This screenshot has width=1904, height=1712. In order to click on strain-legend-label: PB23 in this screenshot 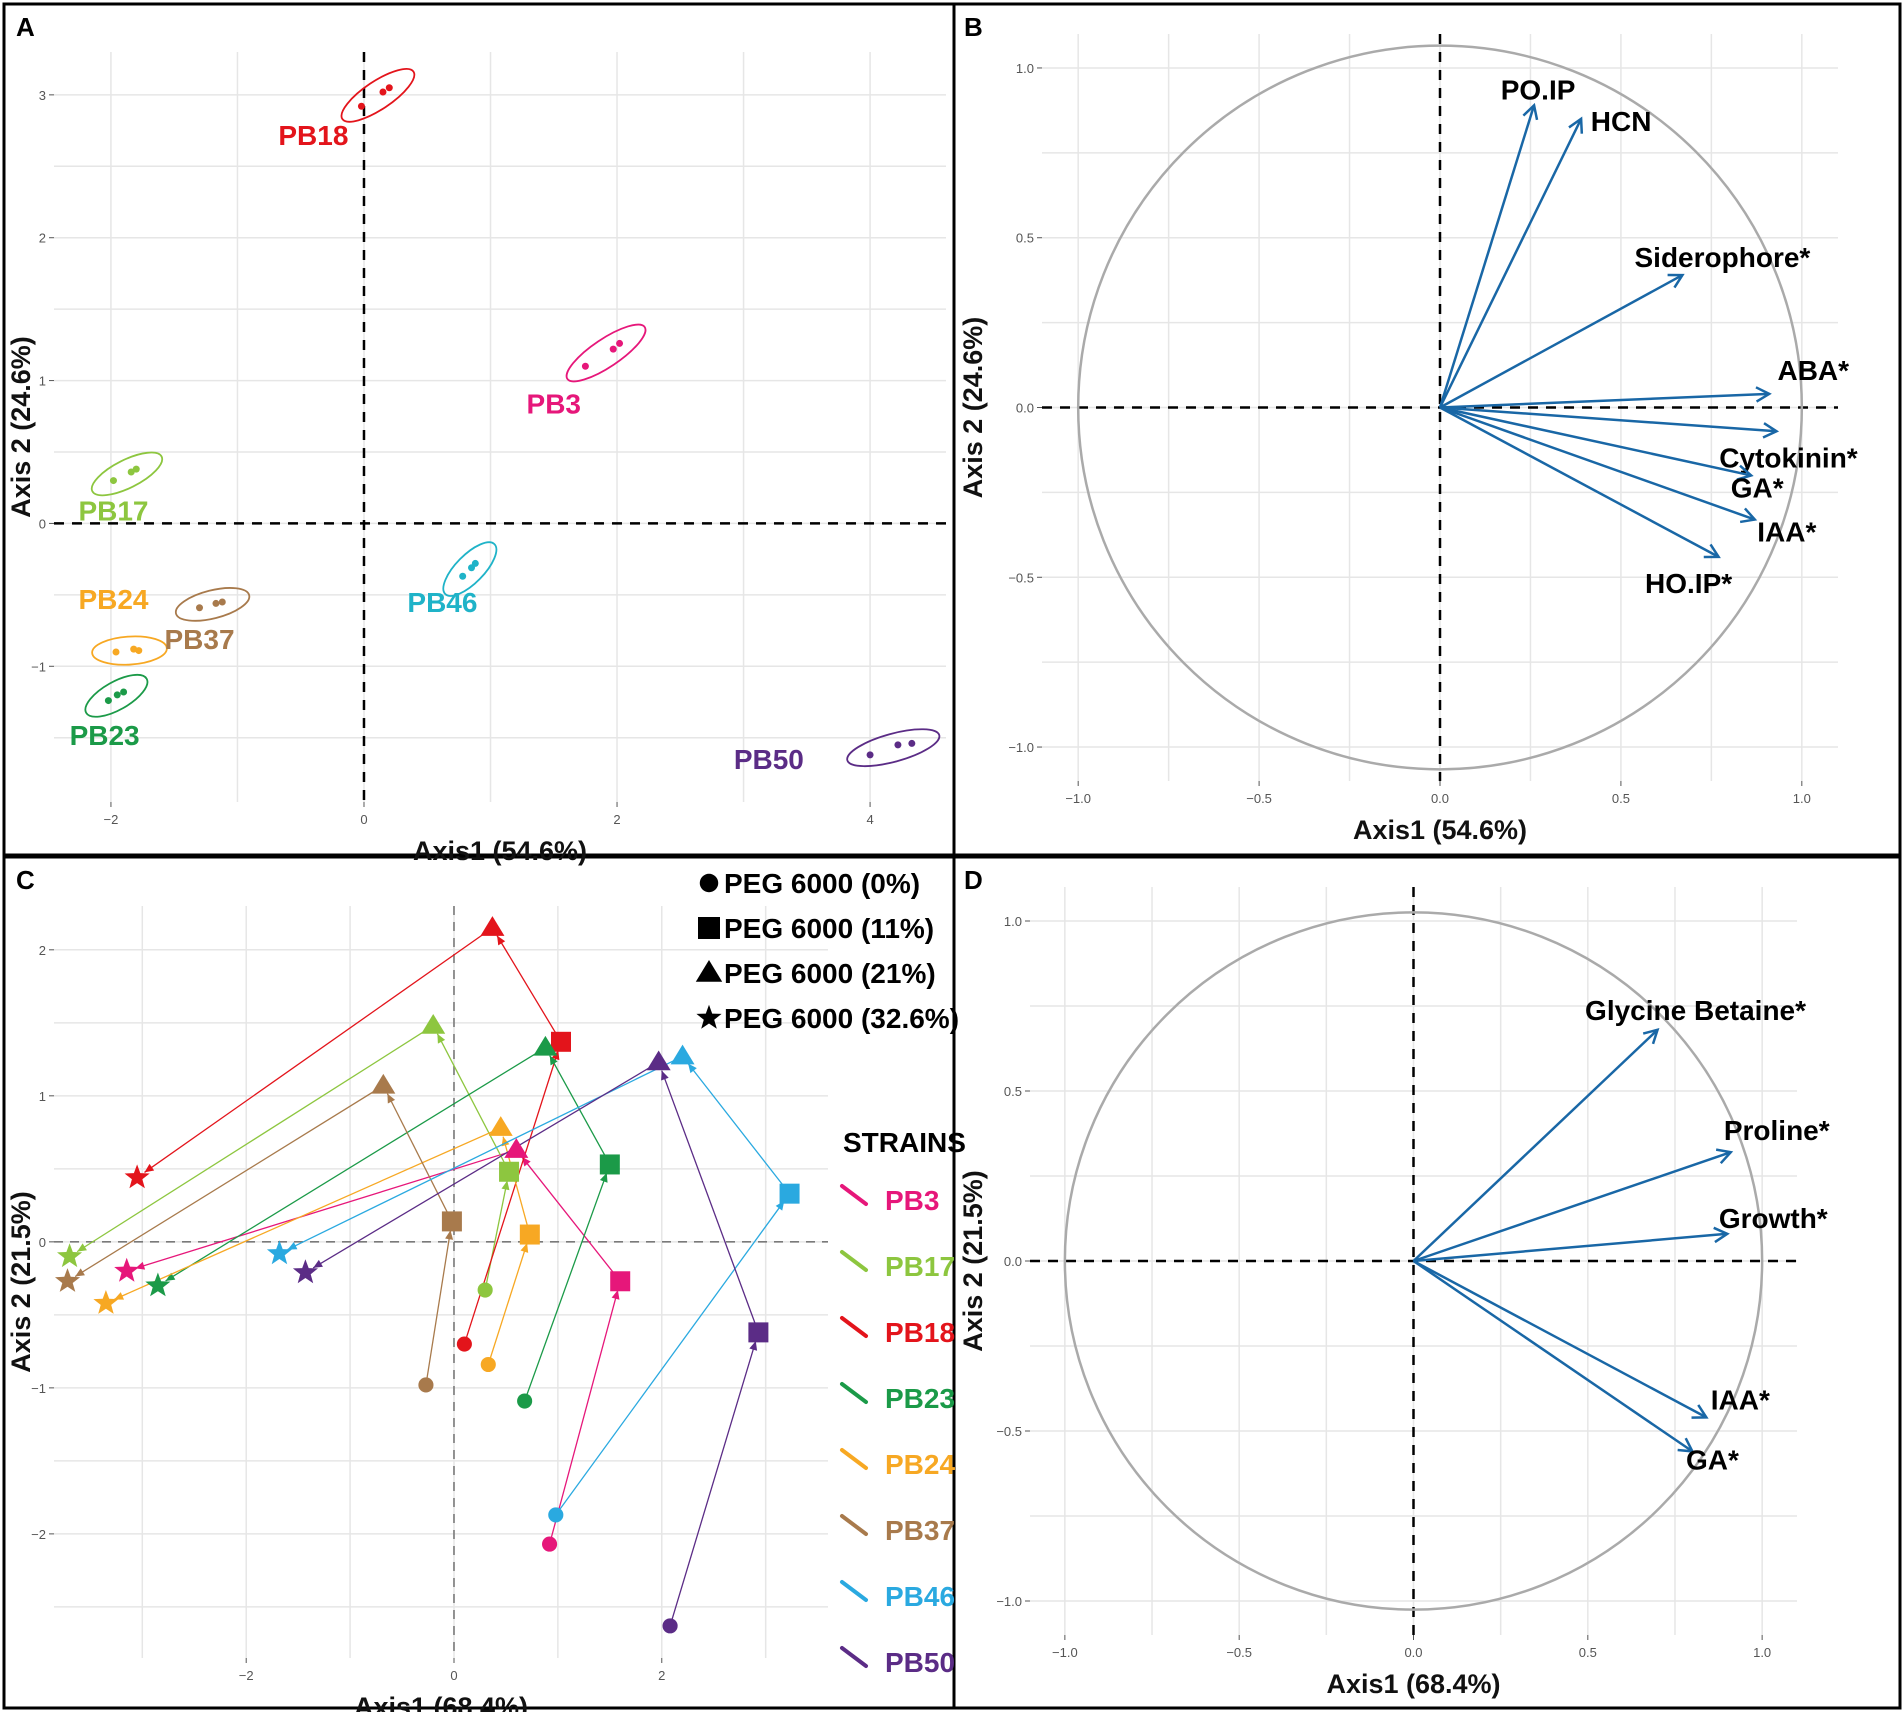, I will do `click(920, 1398)`.